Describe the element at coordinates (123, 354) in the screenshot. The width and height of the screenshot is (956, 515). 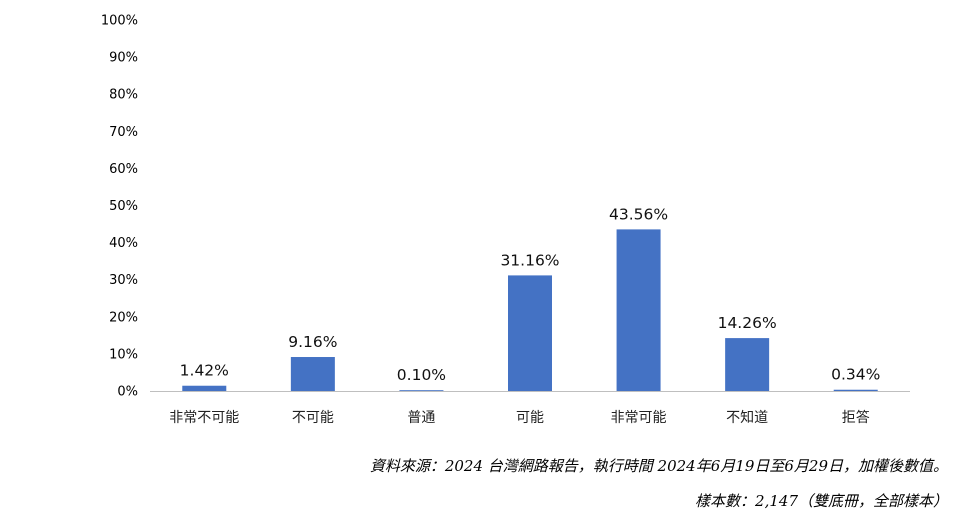
I see `y-tick-label: 10%` at that location.